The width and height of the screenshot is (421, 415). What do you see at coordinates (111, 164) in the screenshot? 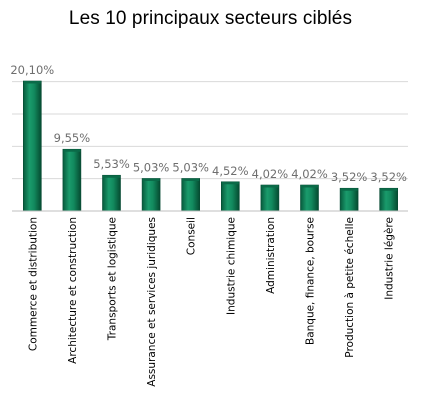
I see `data-label: 5,53%` at bounding box center [111, 164].